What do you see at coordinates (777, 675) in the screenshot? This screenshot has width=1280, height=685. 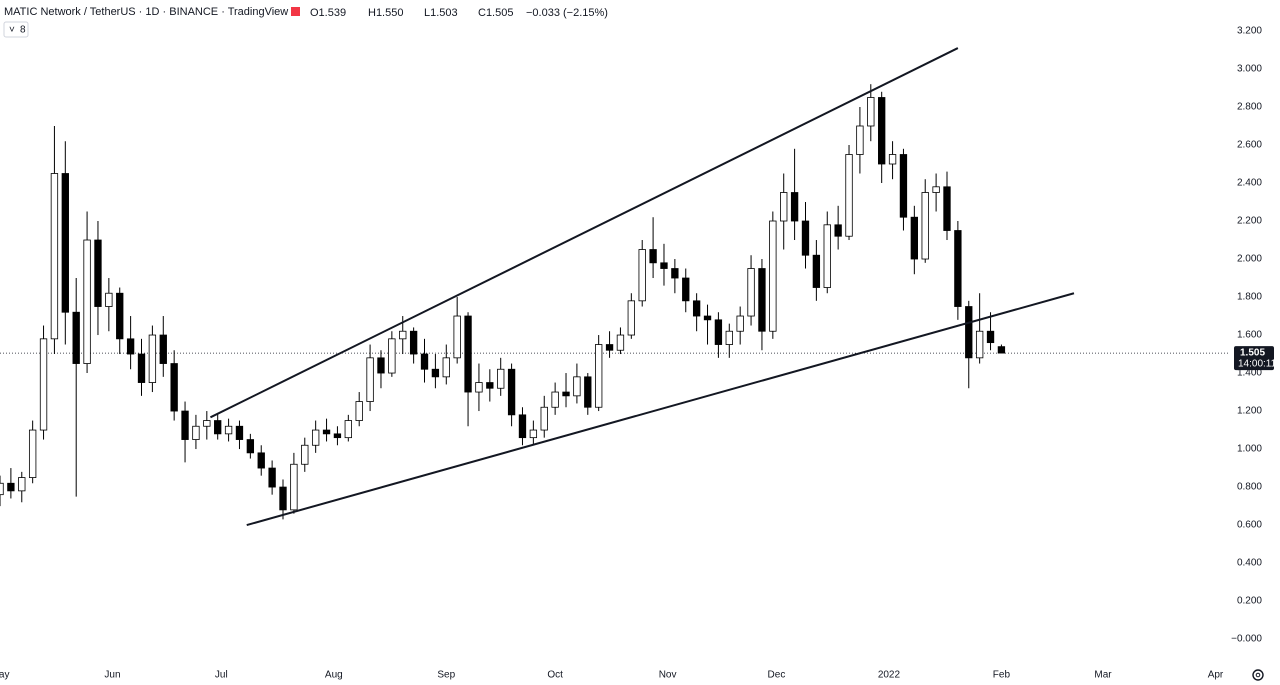 I see `x-tick-label: Dec` at bounding box center [777, 675].